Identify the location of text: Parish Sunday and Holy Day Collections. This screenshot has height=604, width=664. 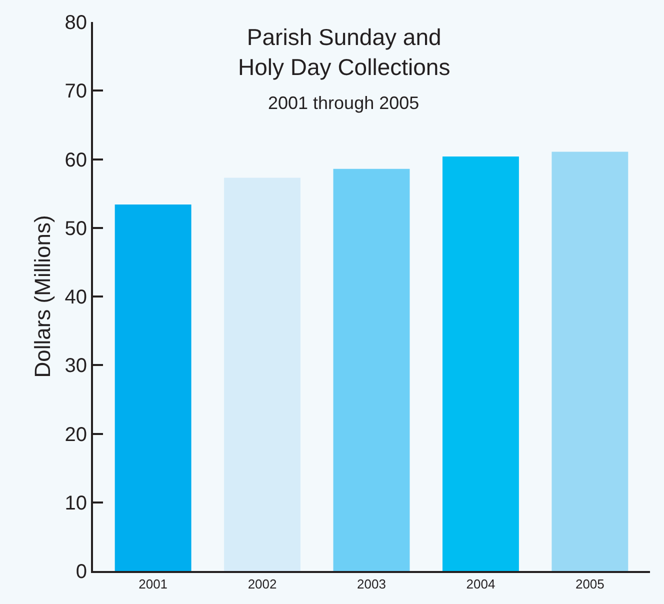
(344, 52).